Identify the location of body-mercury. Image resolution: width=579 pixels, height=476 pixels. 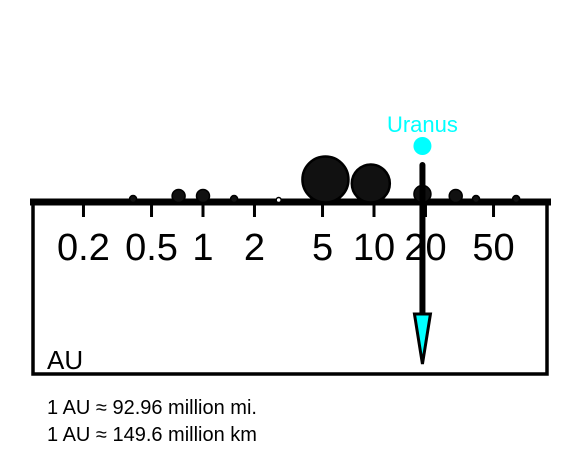
(133, 199).